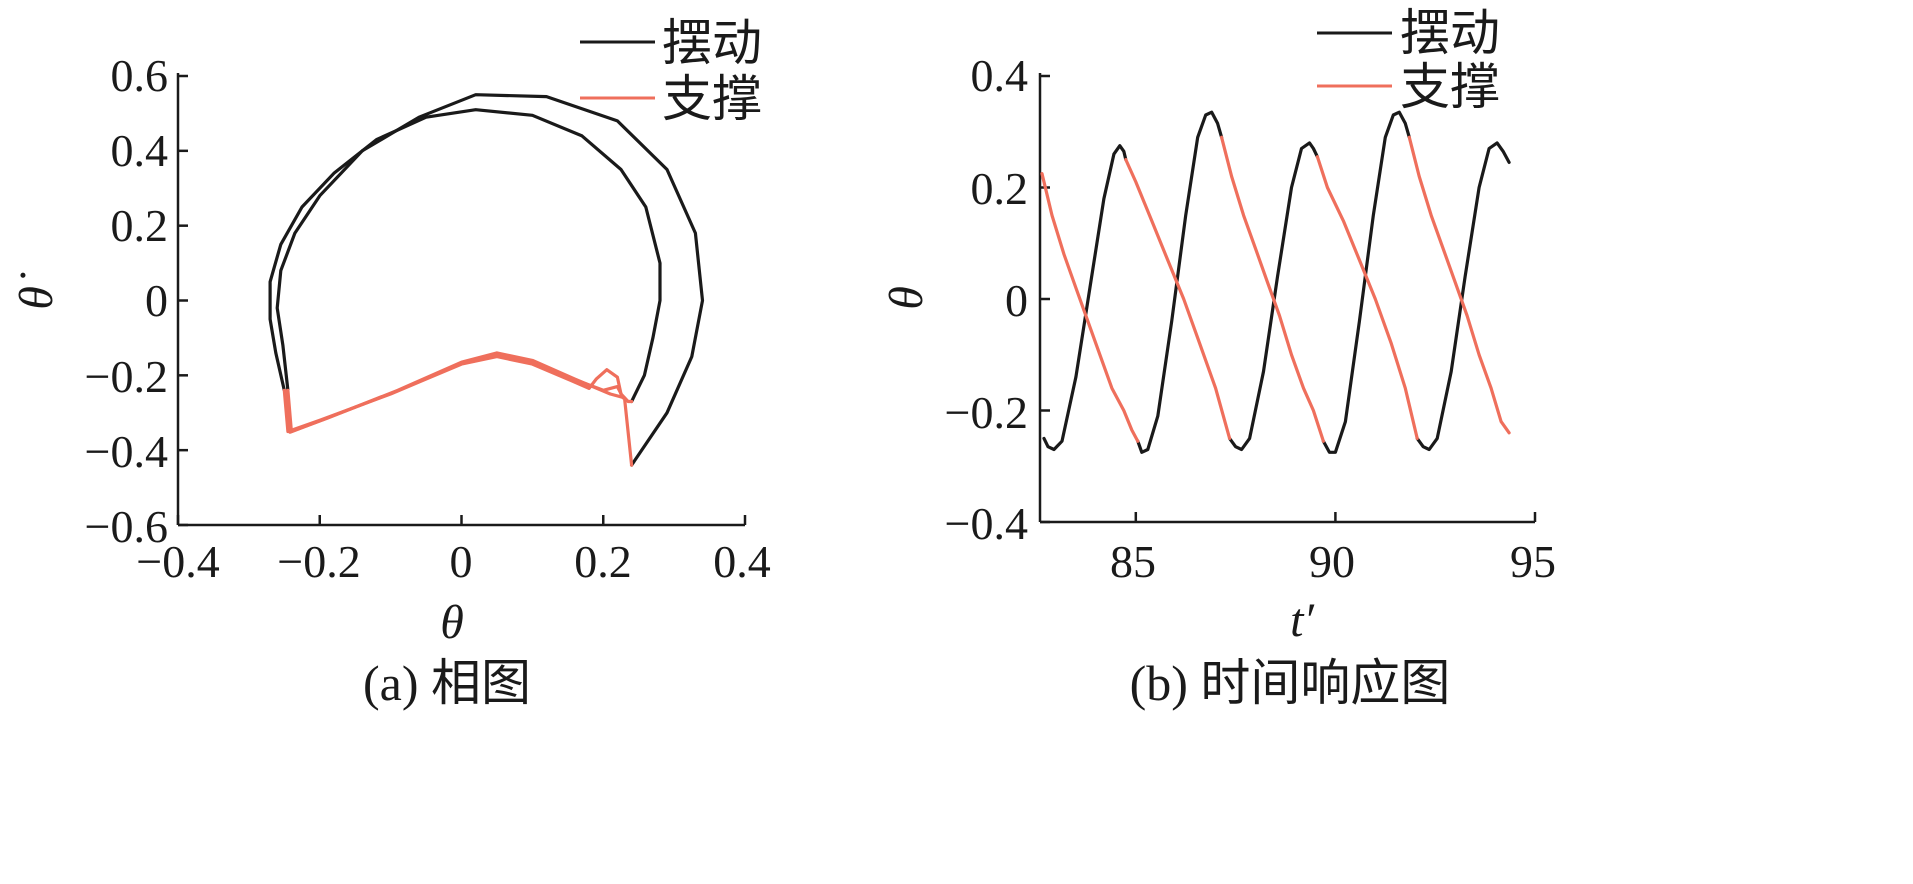 The height and width of the screenshot is (884, 1913). I want to click on phase-y-tick-label: −0.4, so click(126, 451).